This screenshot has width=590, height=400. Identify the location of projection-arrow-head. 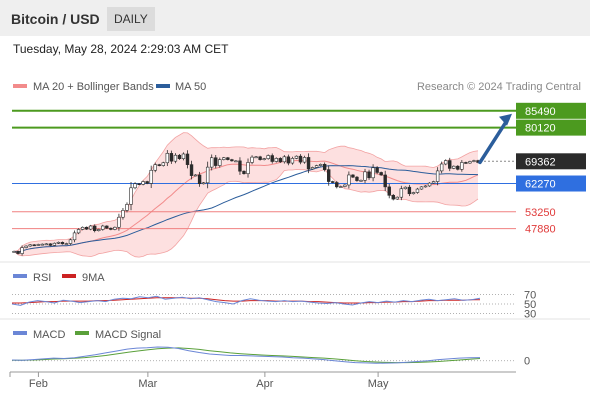
(505, 119).